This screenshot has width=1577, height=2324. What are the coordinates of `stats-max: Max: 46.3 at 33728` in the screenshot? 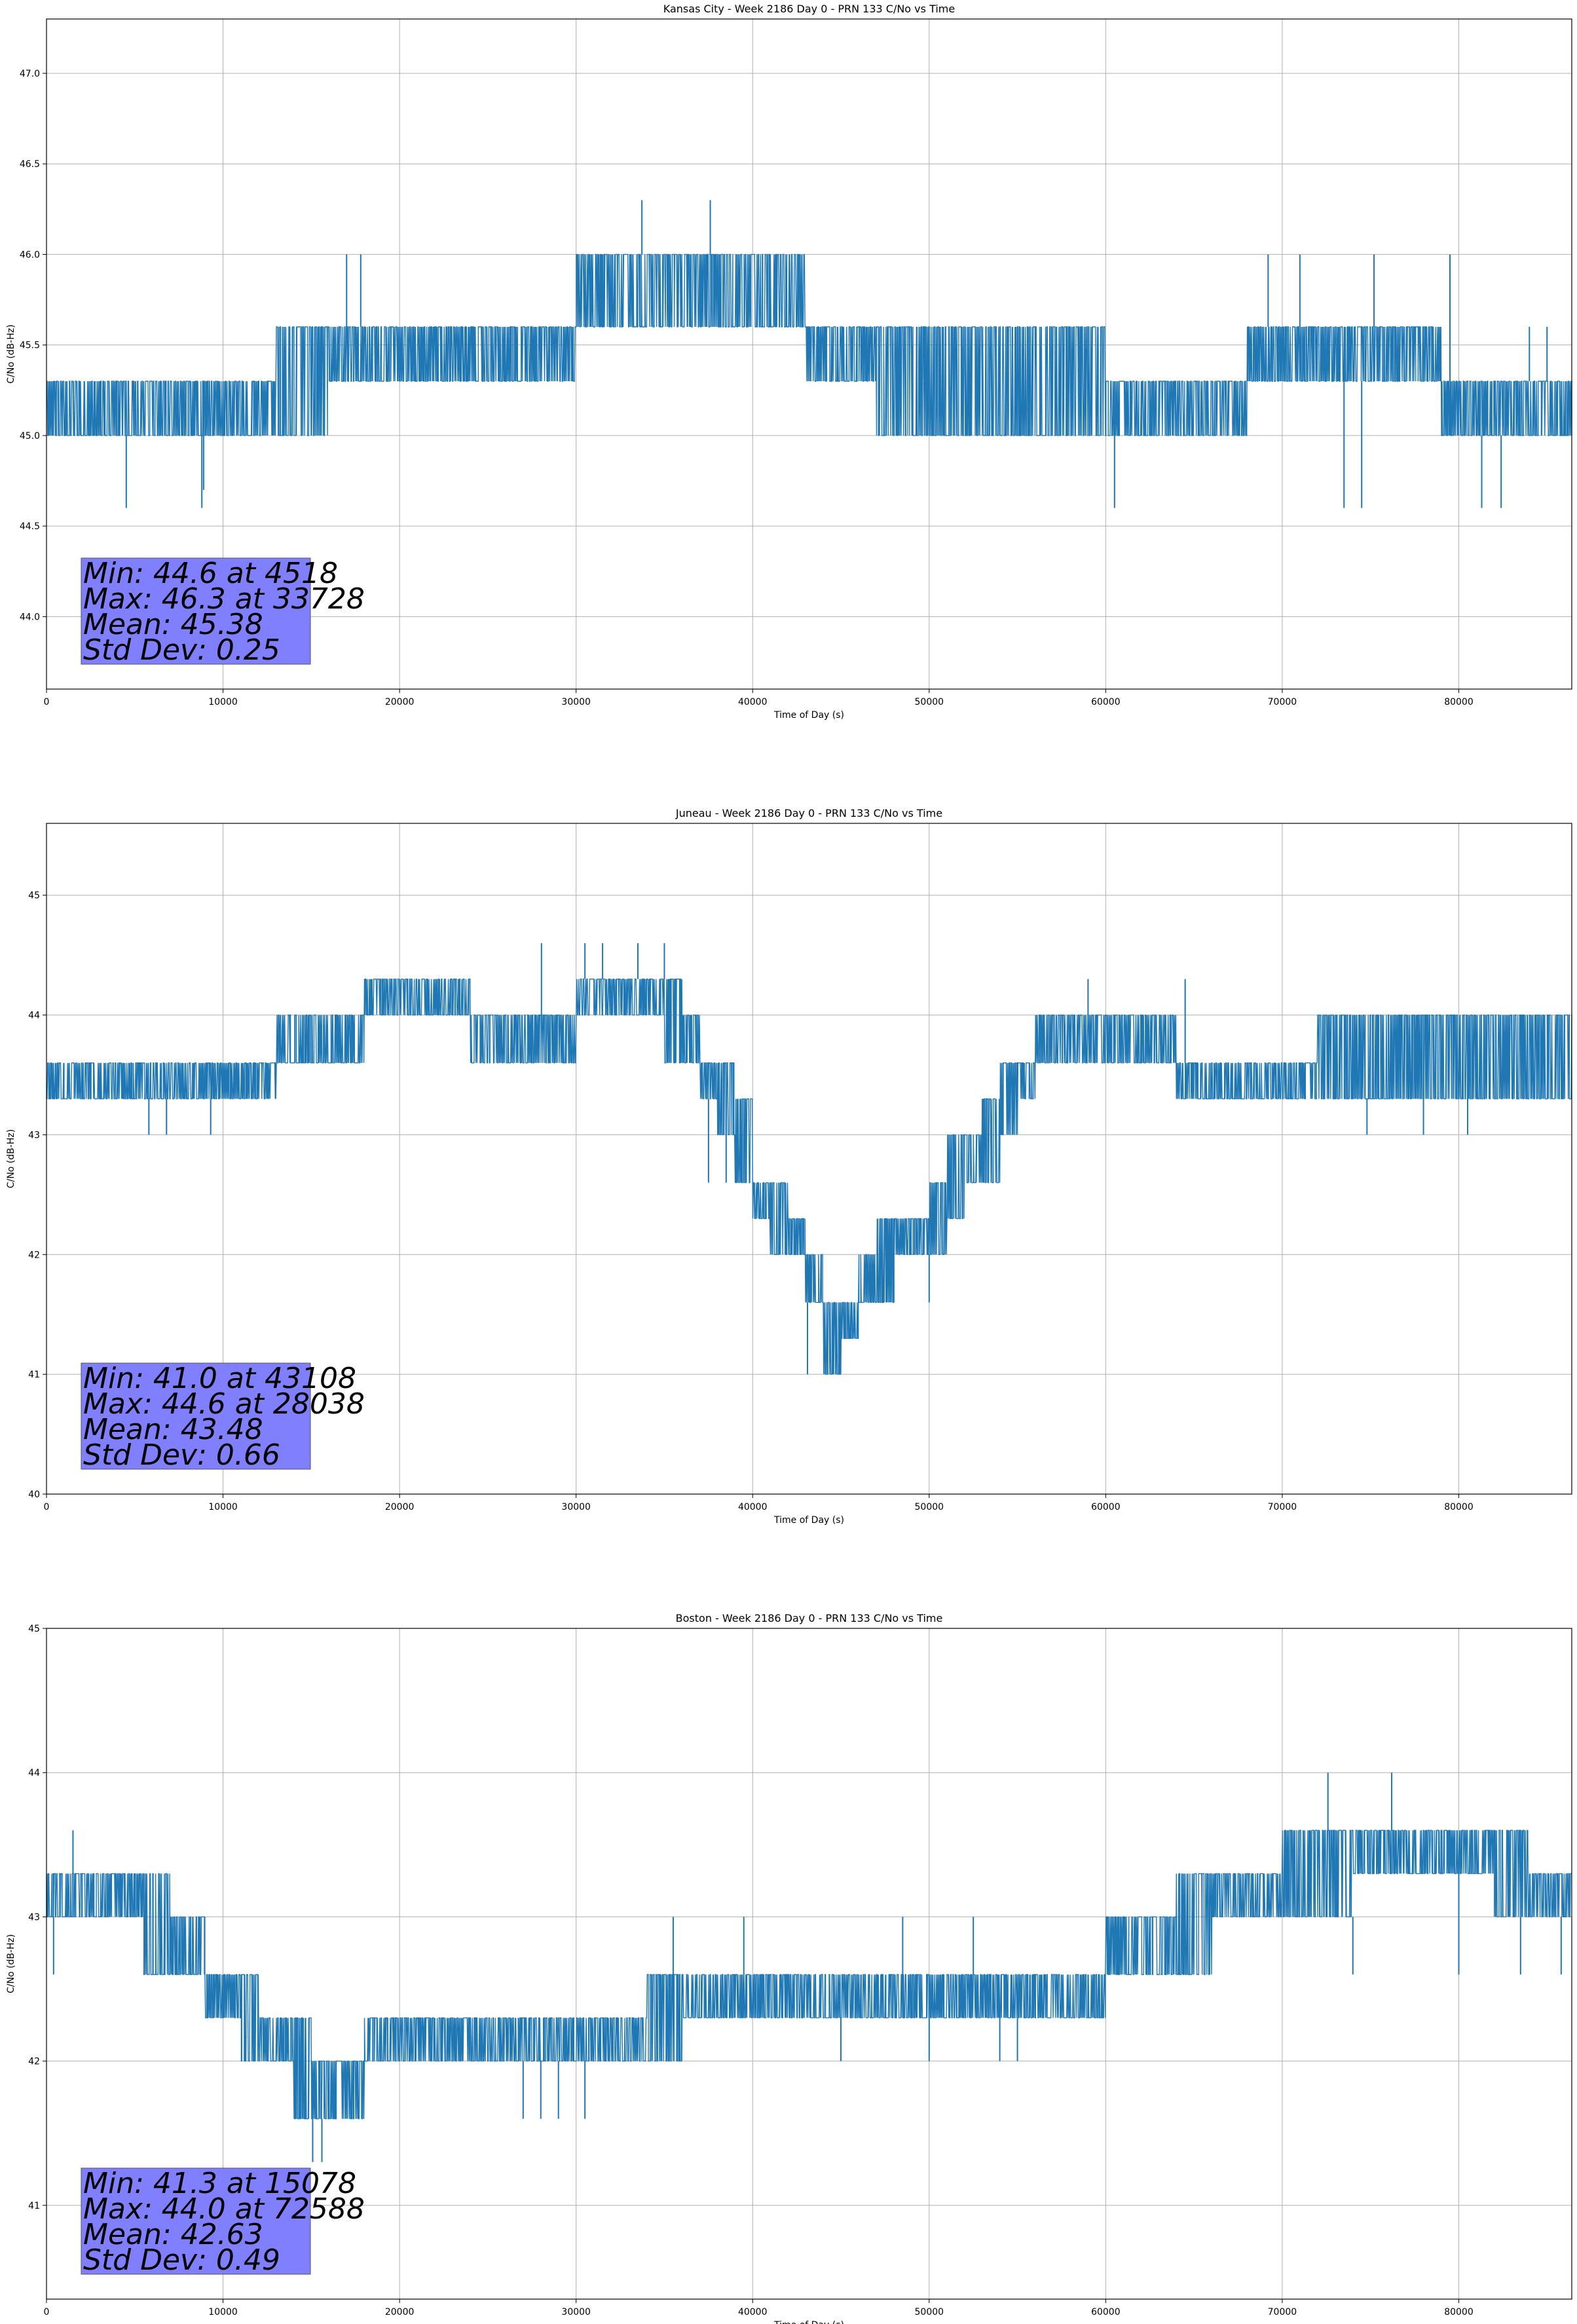 It's located at (224, 599).